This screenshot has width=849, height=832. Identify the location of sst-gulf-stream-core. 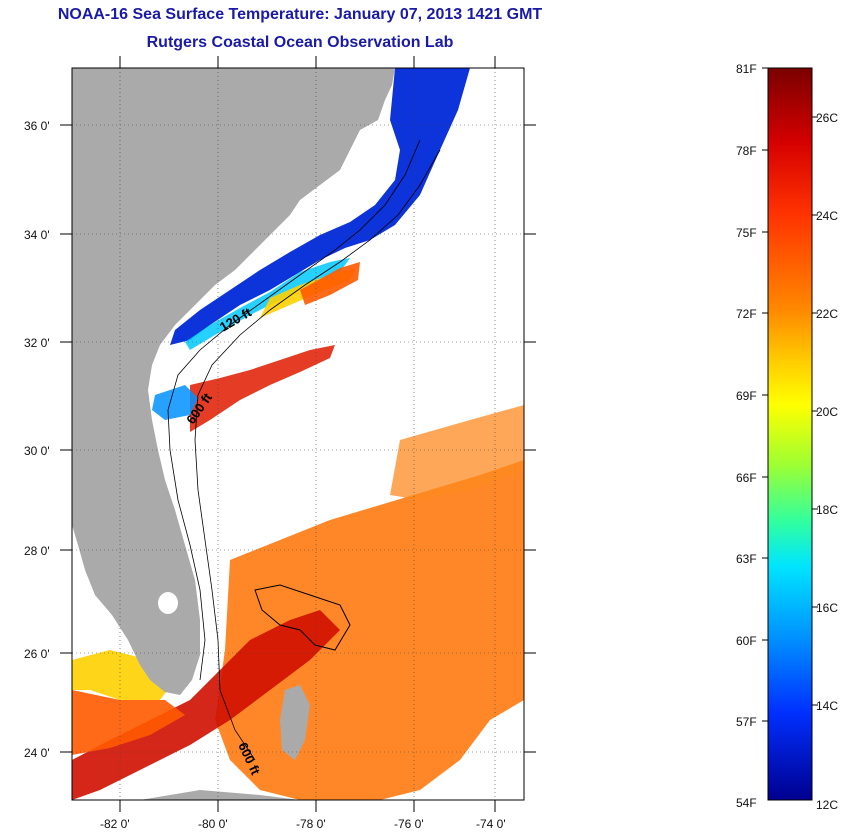
(262, 388).